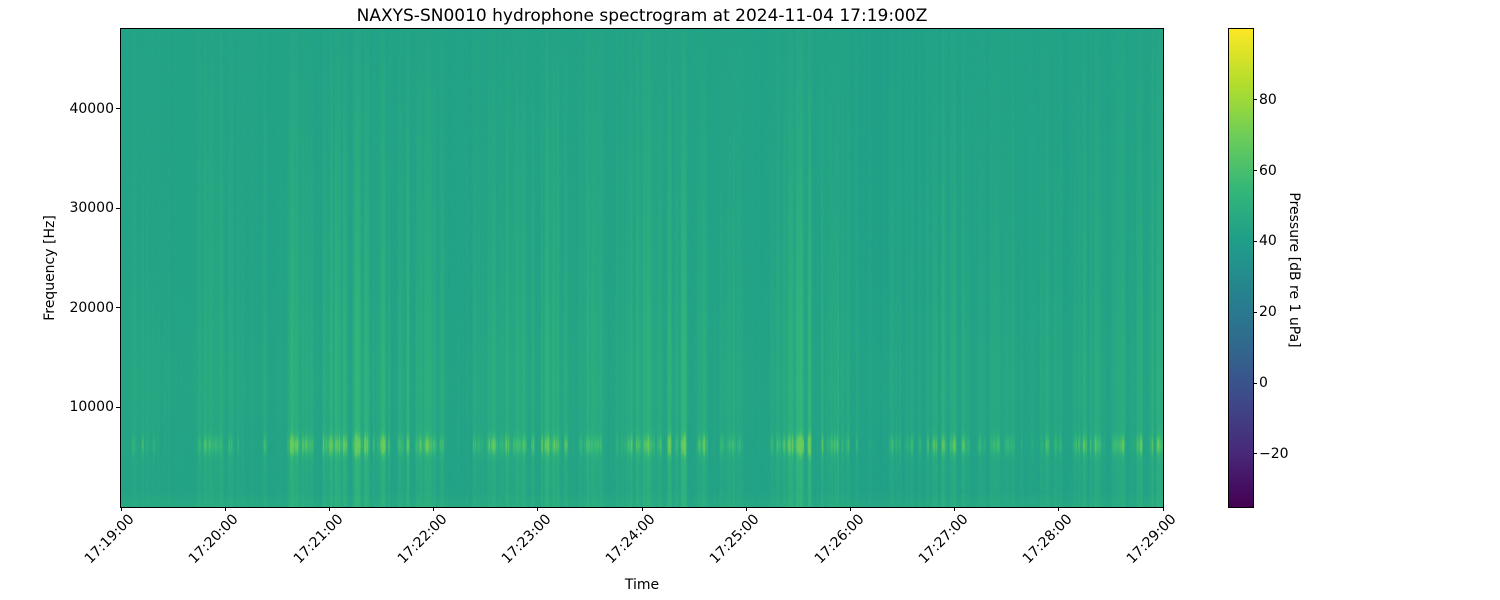  I want to click on y-tick-label: 30000, so click(91, 208).